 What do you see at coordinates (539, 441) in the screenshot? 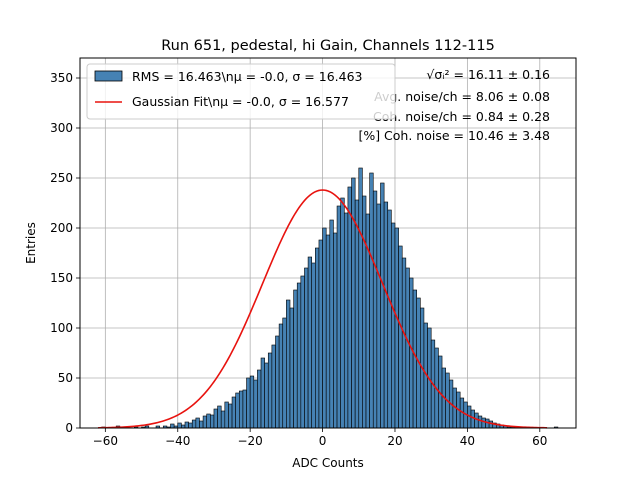
I see `x-tick-label: 60` at bounding box center [539, 441].